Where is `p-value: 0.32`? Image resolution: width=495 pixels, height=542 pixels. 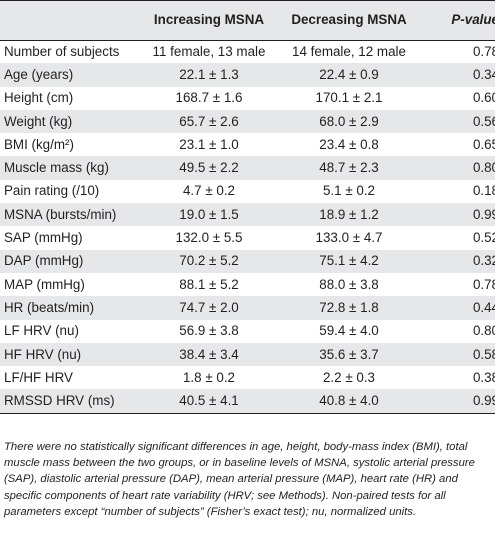
p-value: 0.32 is located at coordinates (483, 261).